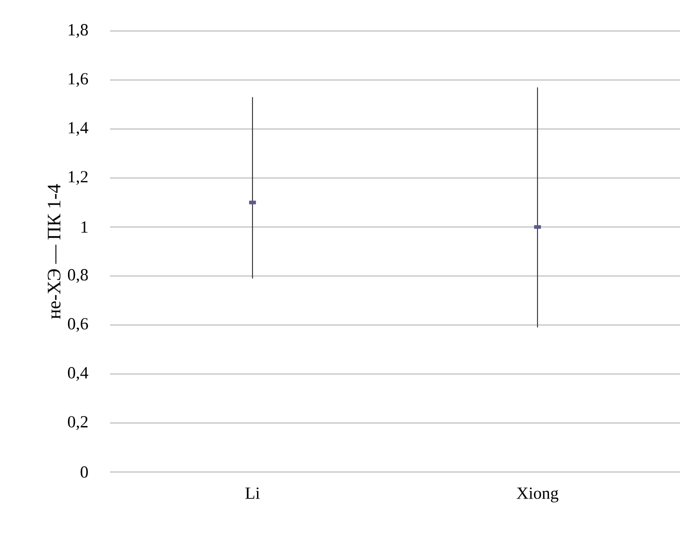 This screenshot has width=700, height=541. What do you see at coordinates (78, 31) in the screenshot?
I see `y-tick-label: 1,8` at bounding box center [78, 31].